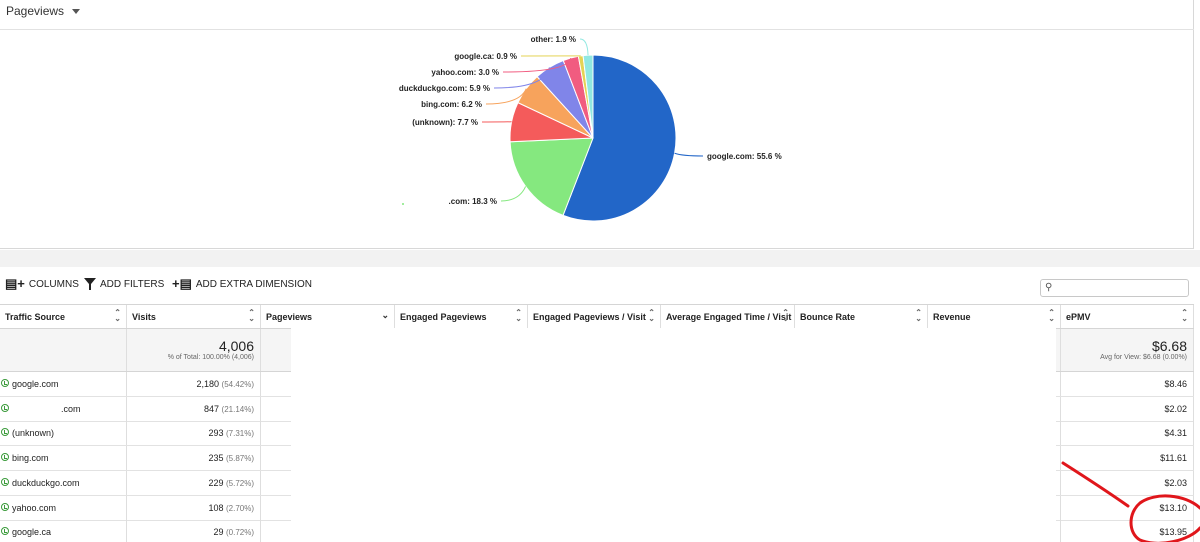 The height and width of the screenshot is (542, 1200). I want to click on epmv-cell: $13.10, so click(1127, 507).